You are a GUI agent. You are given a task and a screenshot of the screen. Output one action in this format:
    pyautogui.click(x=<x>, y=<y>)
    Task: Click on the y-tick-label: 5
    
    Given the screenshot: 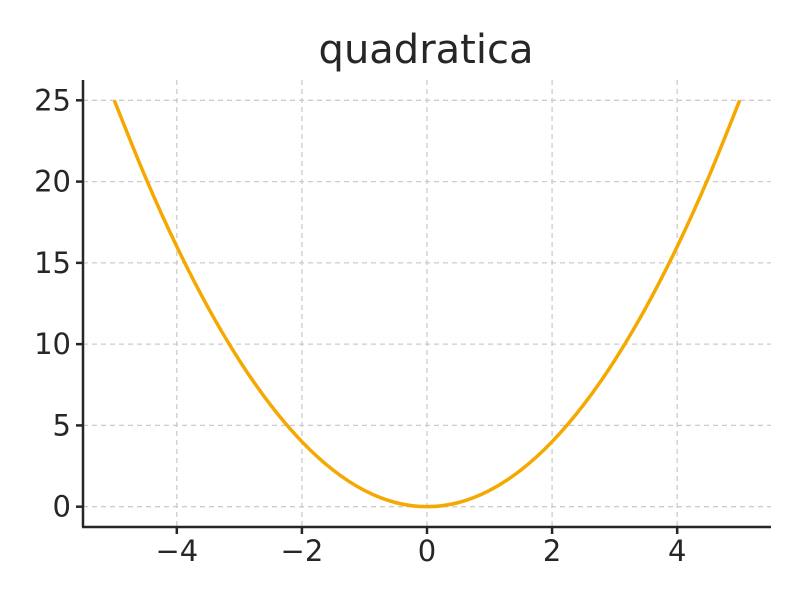 What is the action you would take?
    pyautogui.click(x=62, y=425)
    